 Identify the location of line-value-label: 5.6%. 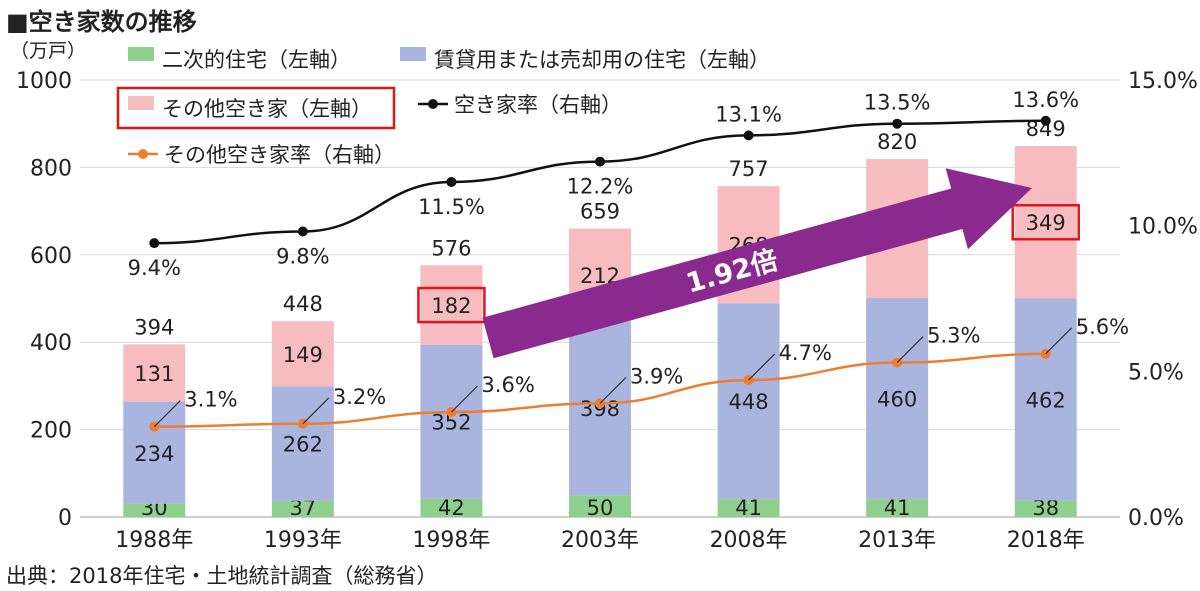
(1102, 327).